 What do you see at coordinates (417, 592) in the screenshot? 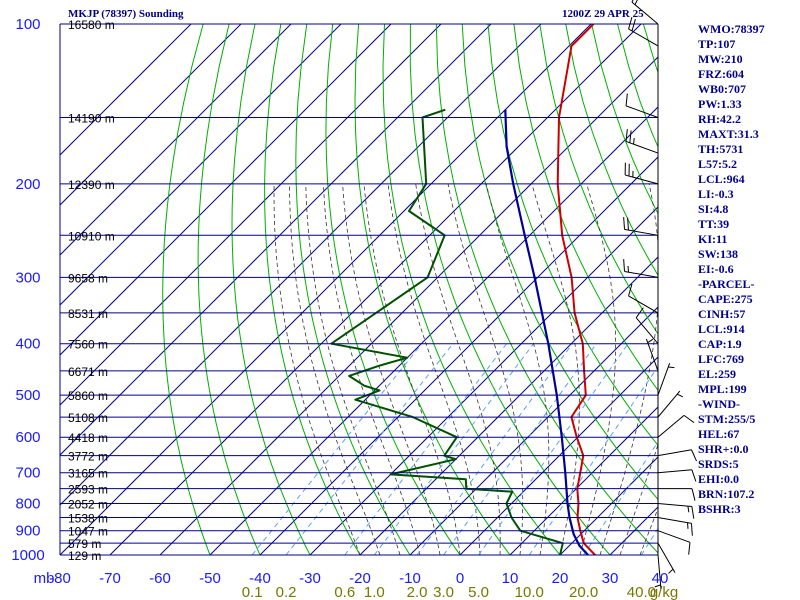
I see `mixing-ratio-label: 2.0` at bounding box center [417, 592].